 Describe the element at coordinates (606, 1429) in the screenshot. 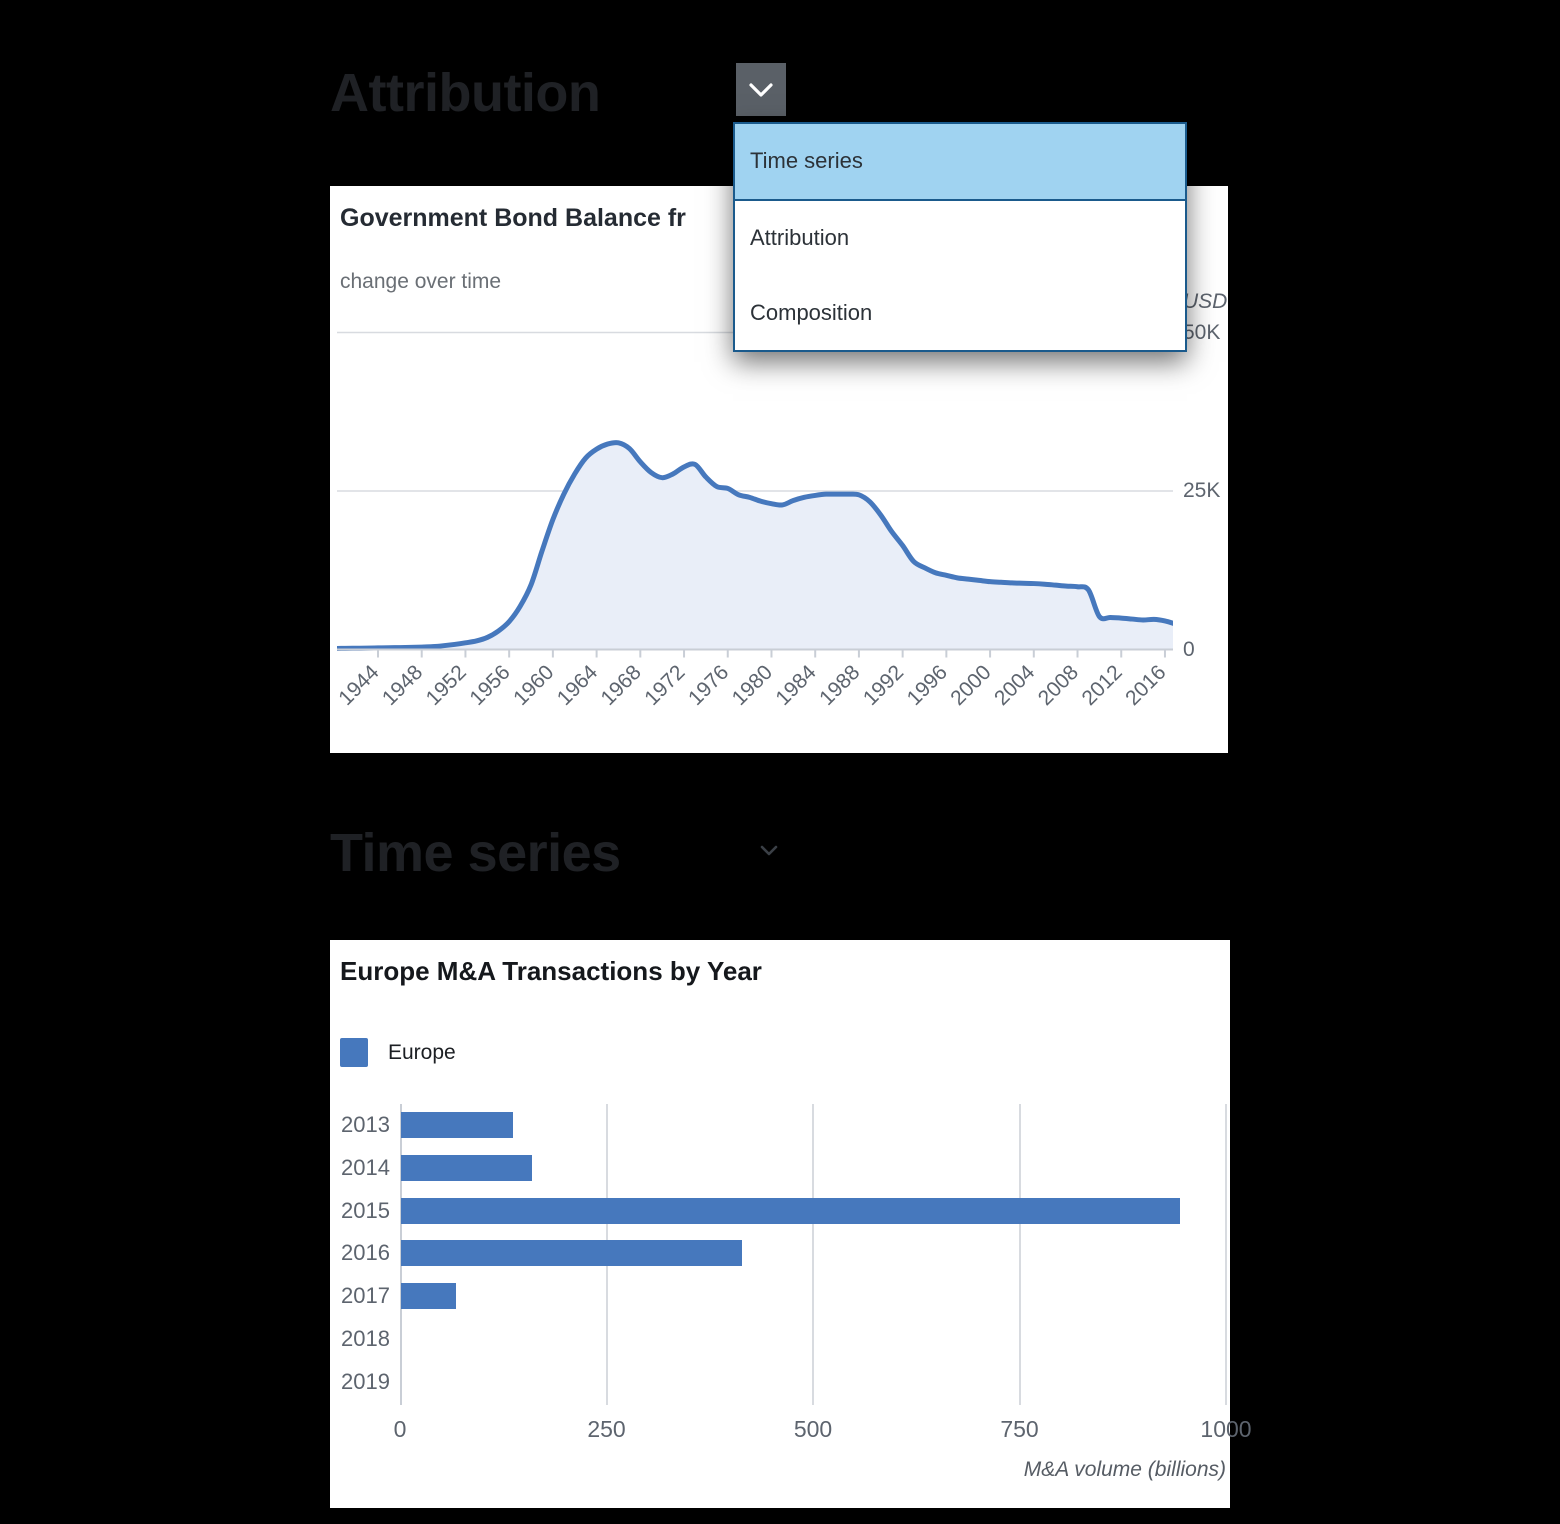

I see `value-tick-label-250: 250` at that location.